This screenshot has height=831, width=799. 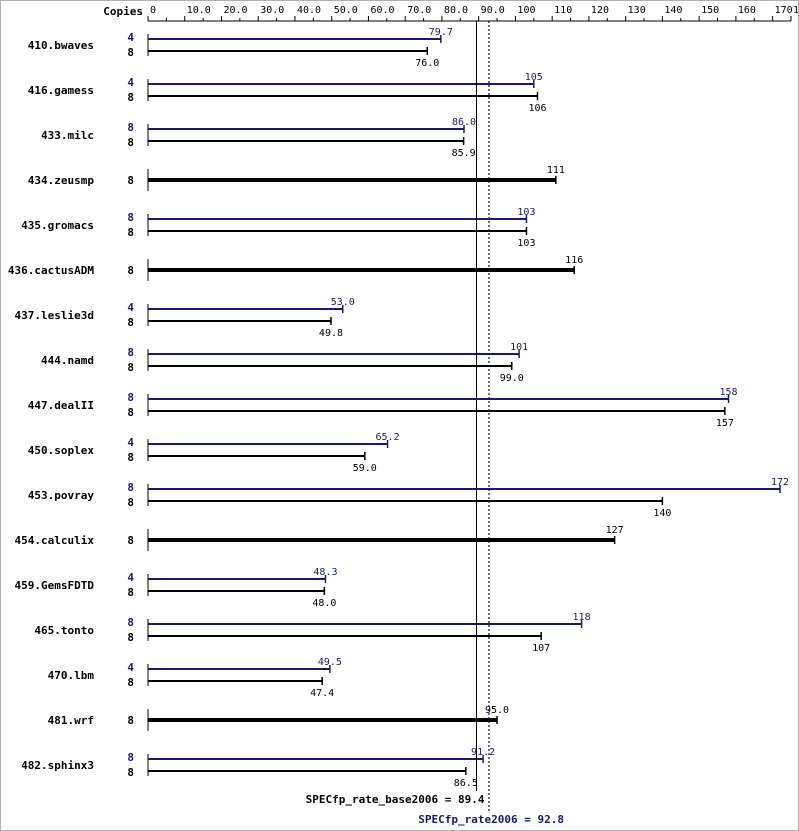 What do you see at coordinates (464, 122) in the screenshot?
I see `peak-value-label: 86.0` at bounding box center [464, 122].